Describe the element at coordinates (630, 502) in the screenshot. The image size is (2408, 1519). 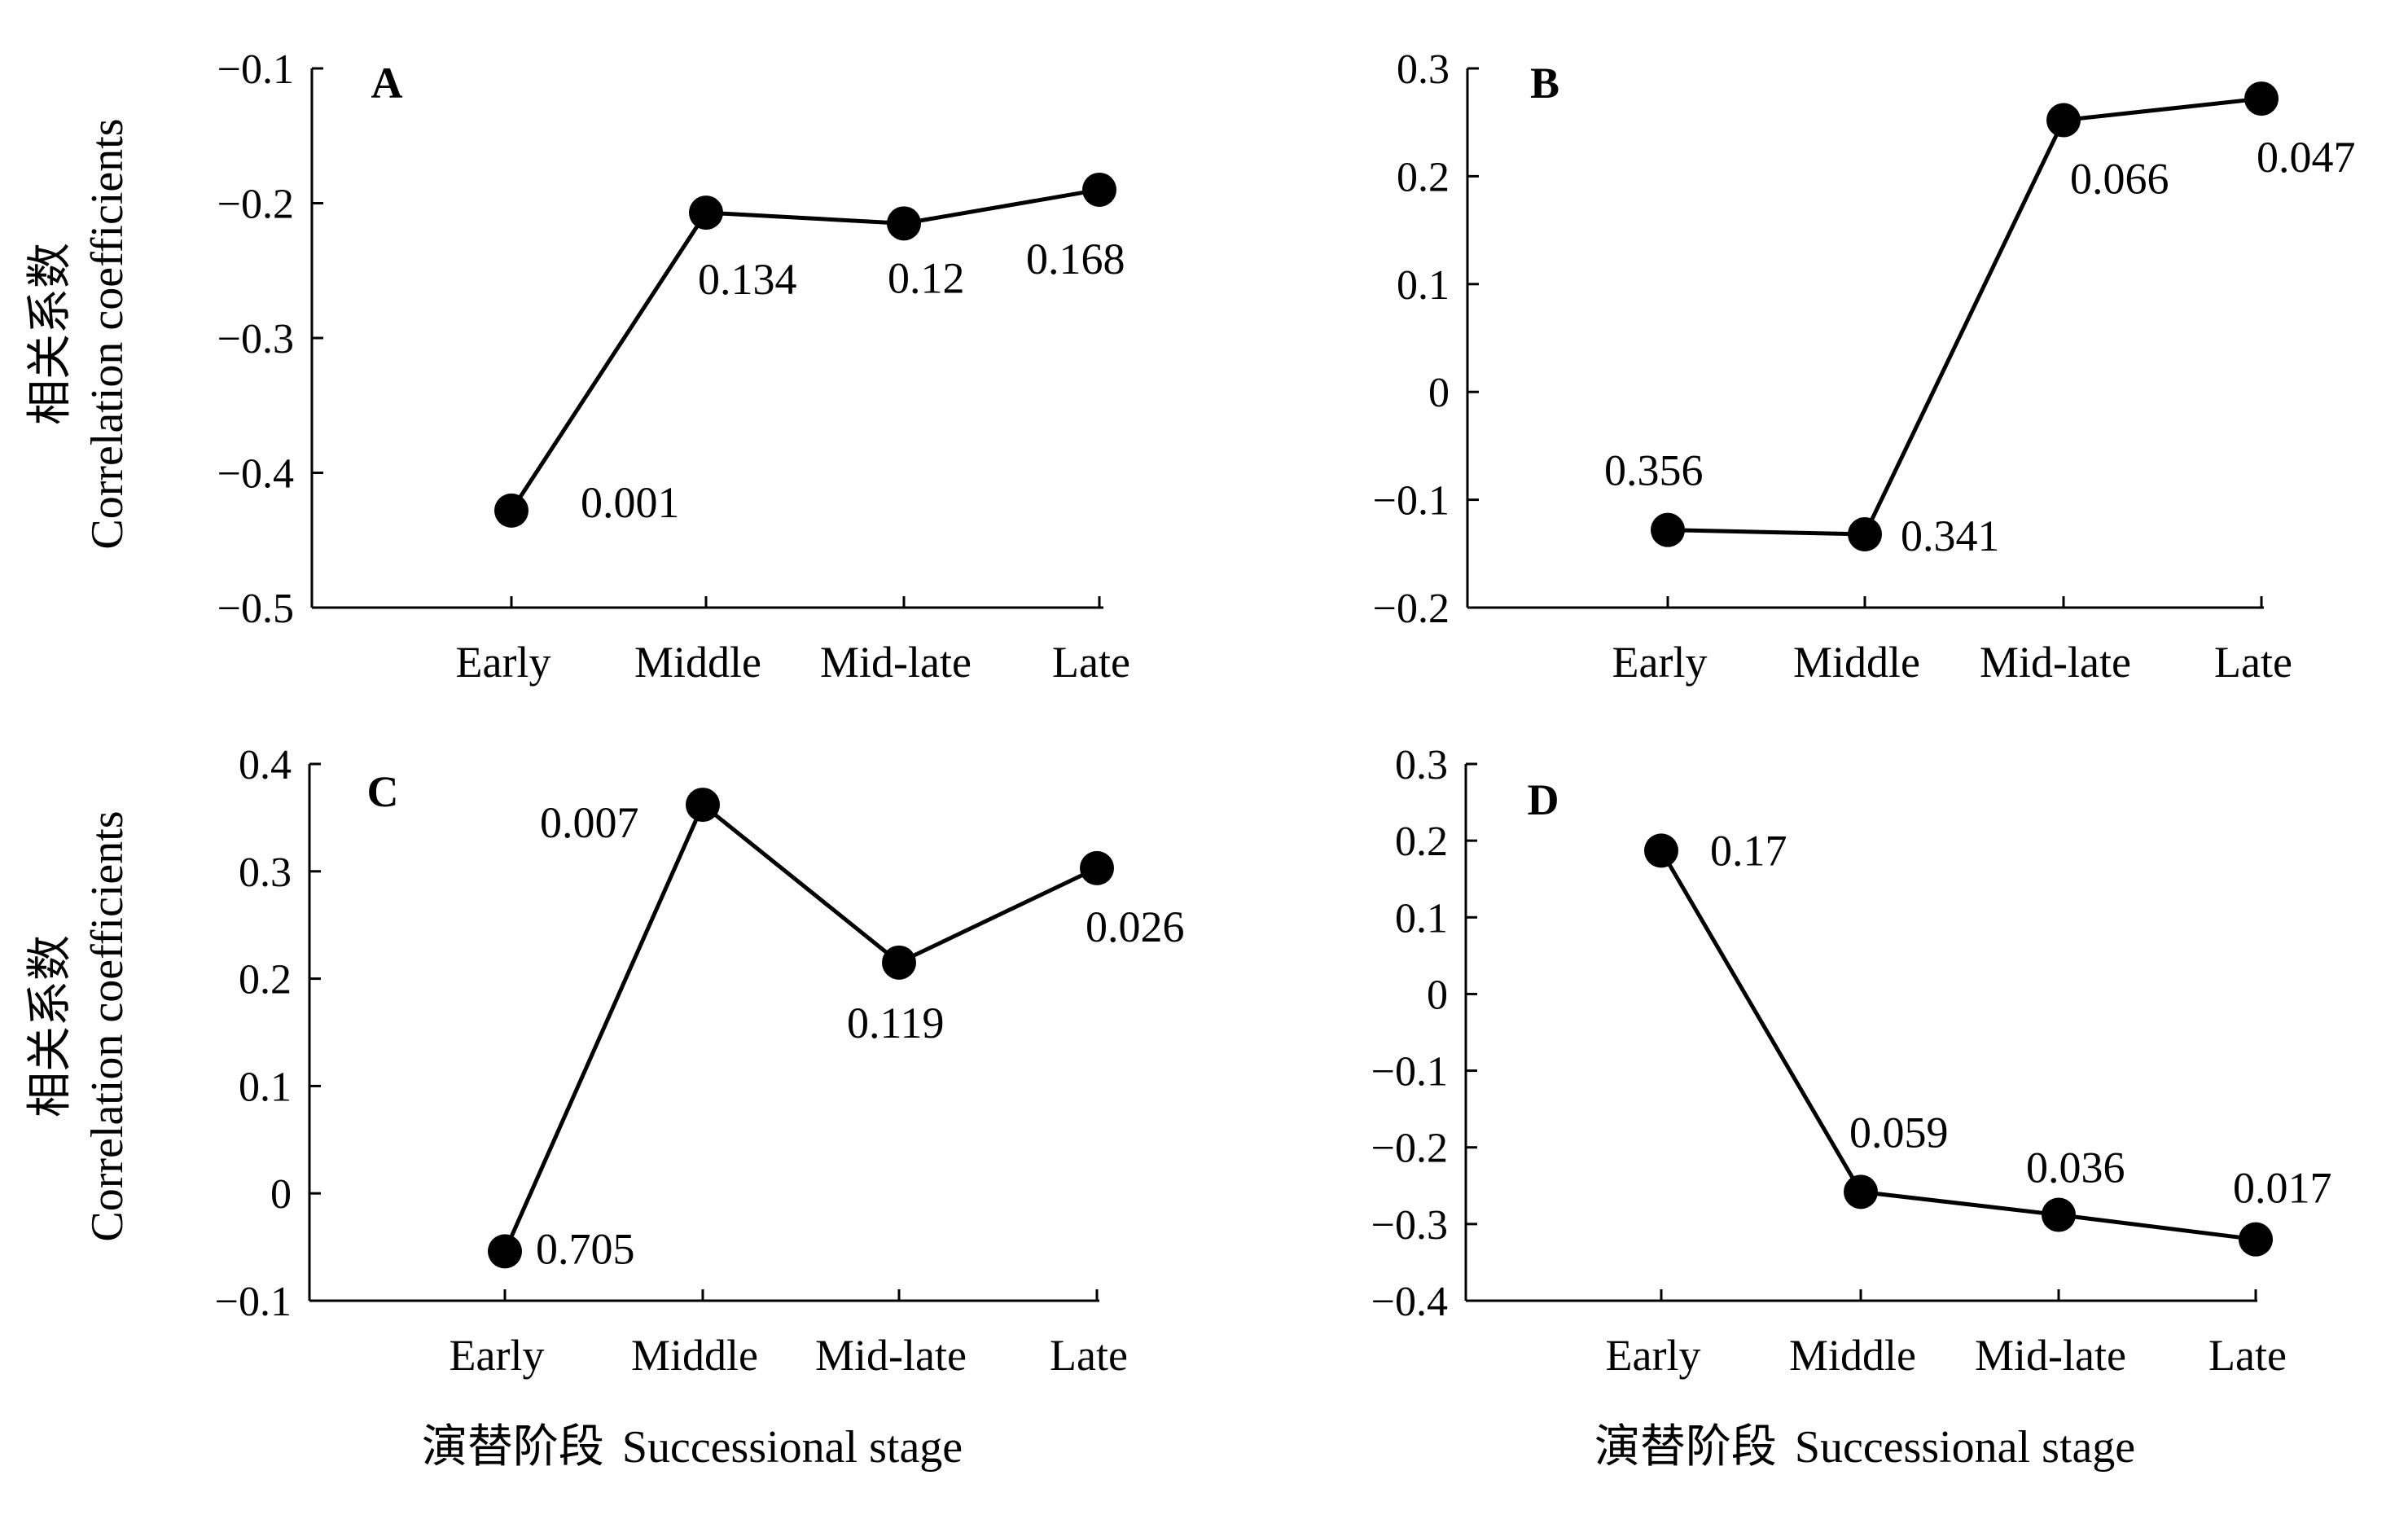
I see `point-label: 0.001` at that location.